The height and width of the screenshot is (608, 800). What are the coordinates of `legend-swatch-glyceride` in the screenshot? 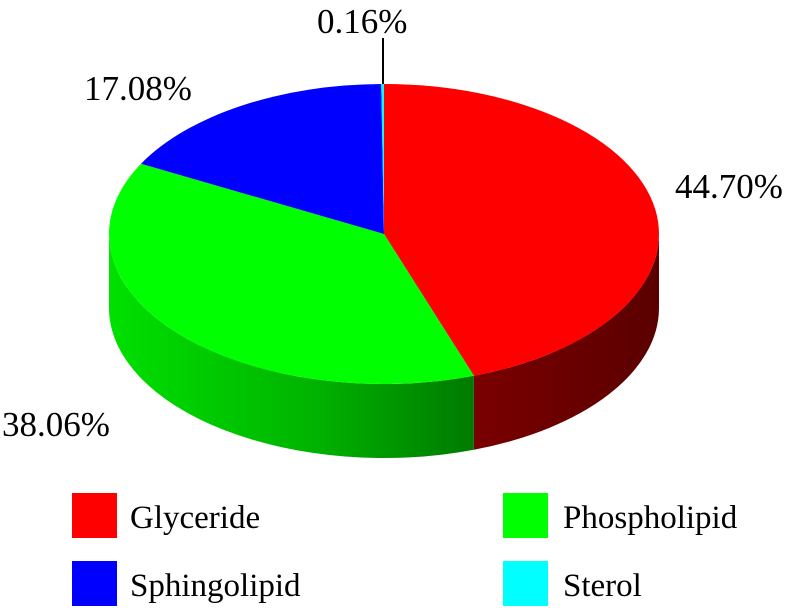 It's located at (94, 515).